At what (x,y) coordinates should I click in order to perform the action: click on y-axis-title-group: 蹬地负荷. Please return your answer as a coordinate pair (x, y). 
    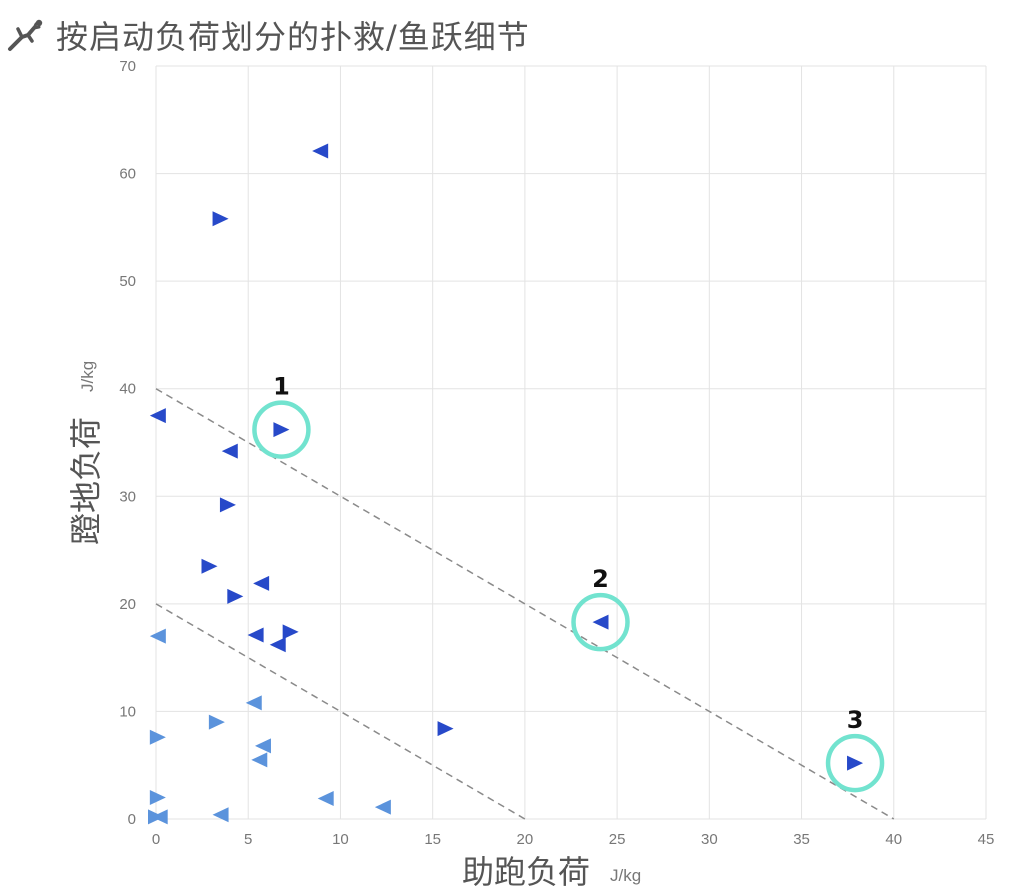
    Looking at the image, I should click on (86, 481).